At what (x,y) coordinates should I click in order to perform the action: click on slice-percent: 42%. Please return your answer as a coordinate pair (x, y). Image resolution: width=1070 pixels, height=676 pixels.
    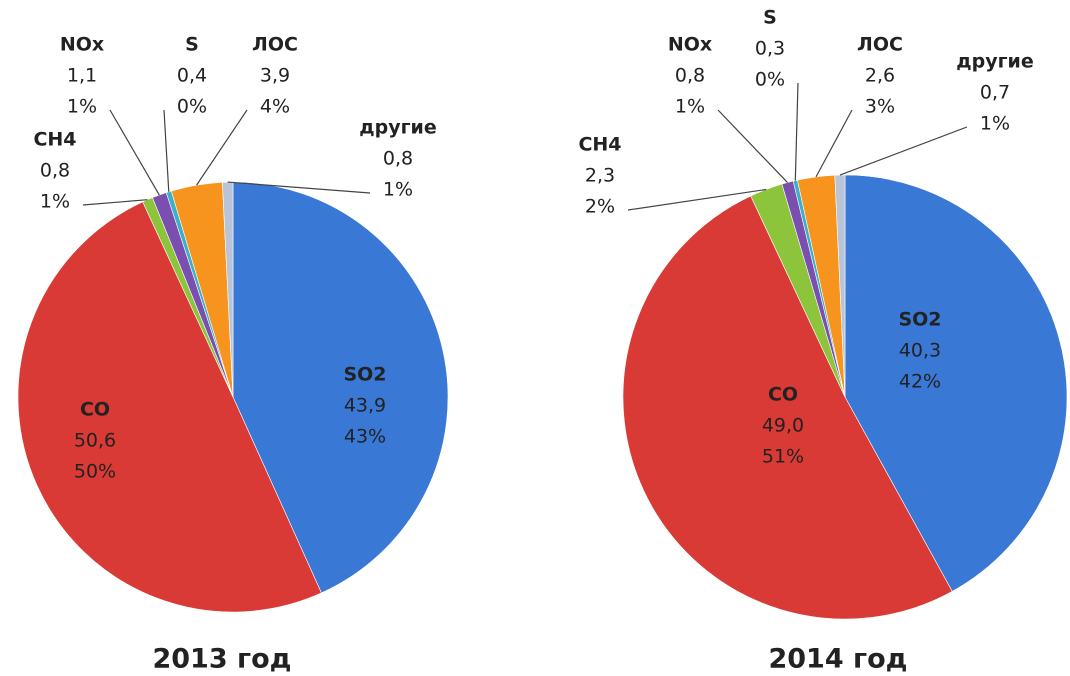
    Looking at the image, I should click on (920, 382).